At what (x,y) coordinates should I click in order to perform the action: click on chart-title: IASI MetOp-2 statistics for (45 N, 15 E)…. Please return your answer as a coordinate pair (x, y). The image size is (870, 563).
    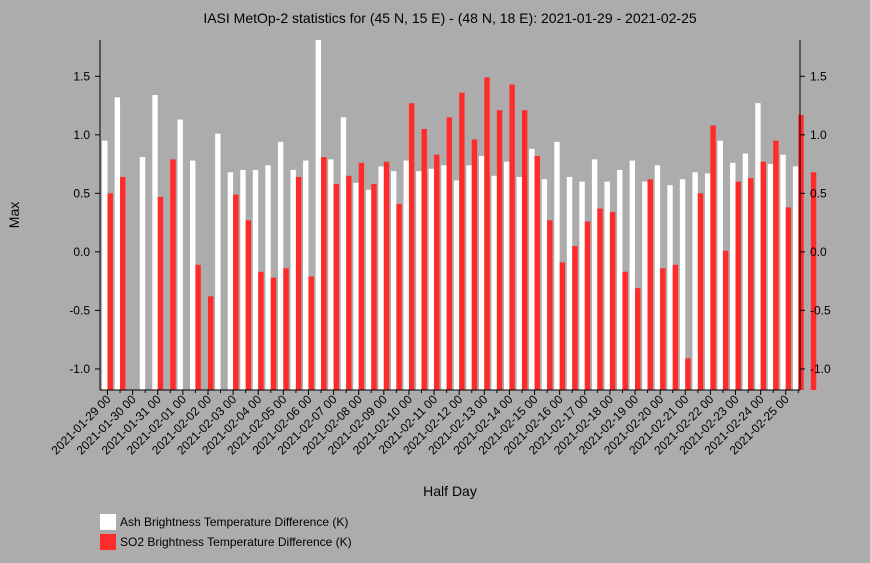
    Looking at the image, I should click on (450, 18).